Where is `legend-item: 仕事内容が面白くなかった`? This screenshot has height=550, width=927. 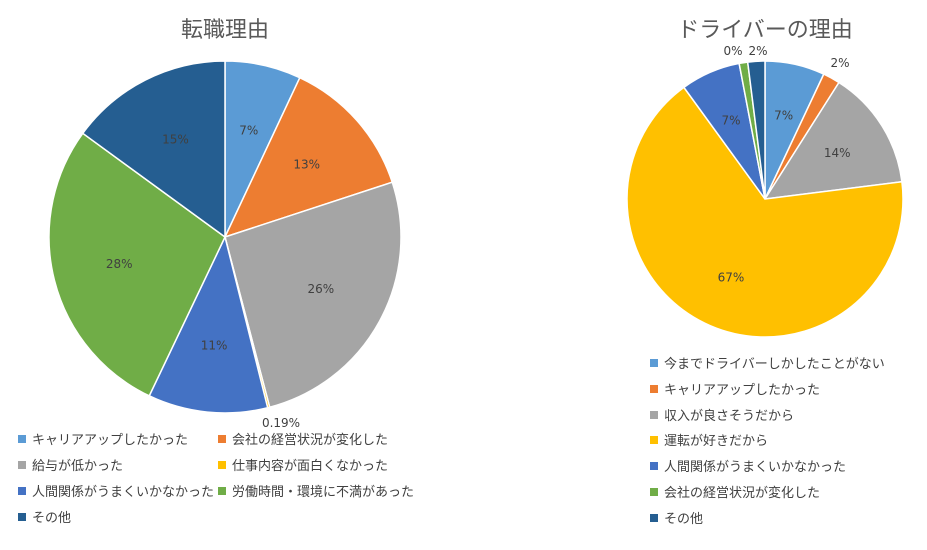
legend-item: 仕事内容が面白くなかった is located at coordinates (303, 467).